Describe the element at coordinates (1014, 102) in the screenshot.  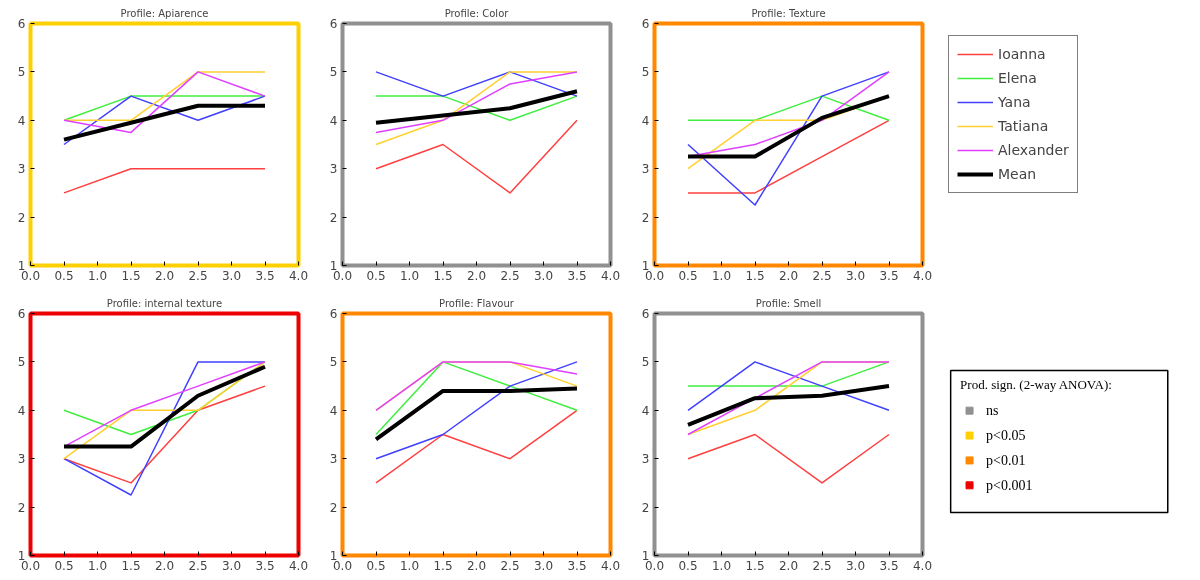
I see `legend-label: Yana` at that location.